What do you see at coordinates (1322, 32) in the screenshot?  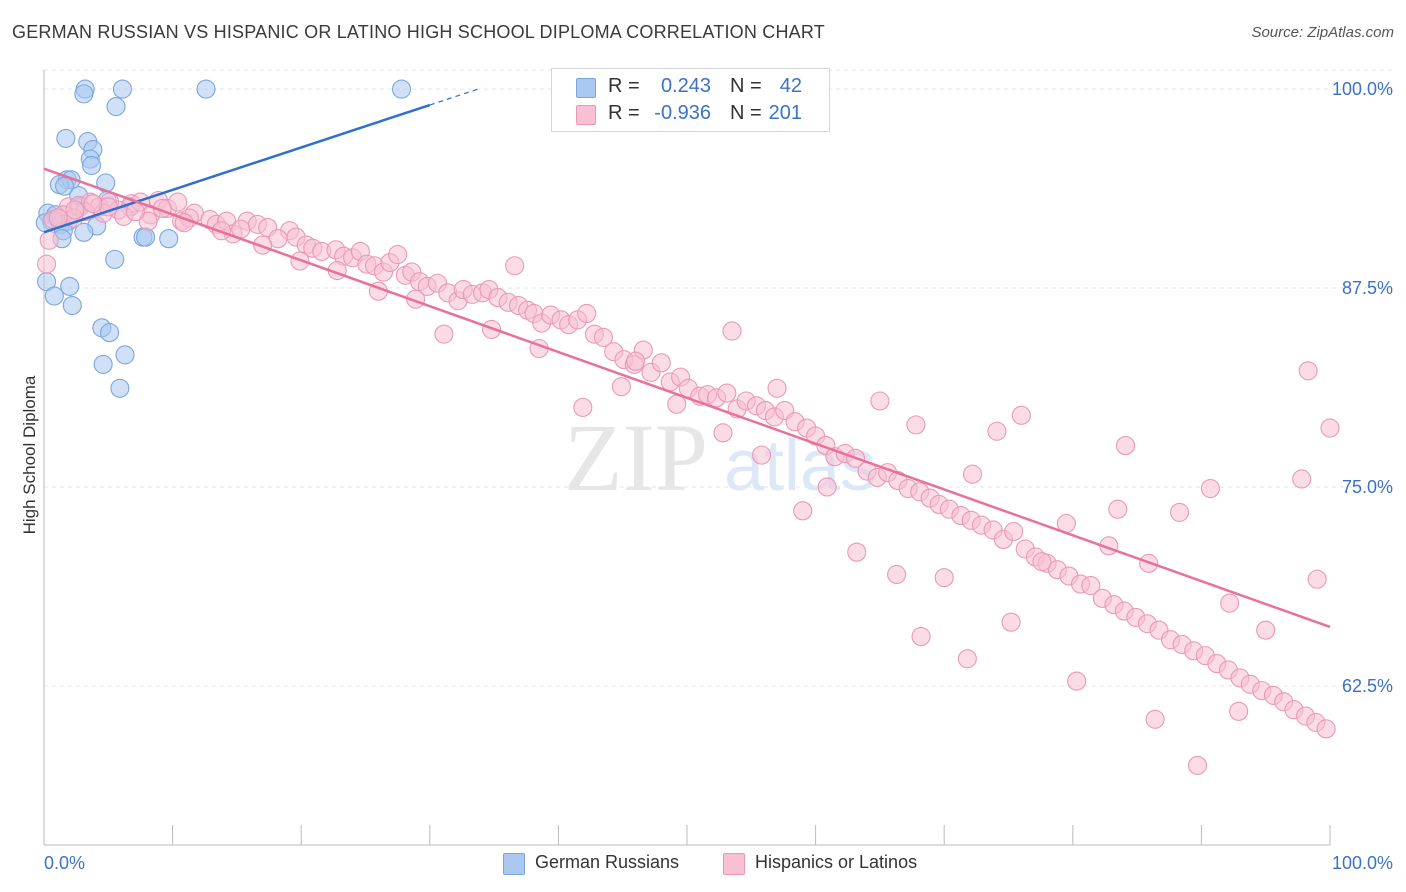 I see `chart-source: Source: ZipAtlas.com` at bounding box center [1322, 32].